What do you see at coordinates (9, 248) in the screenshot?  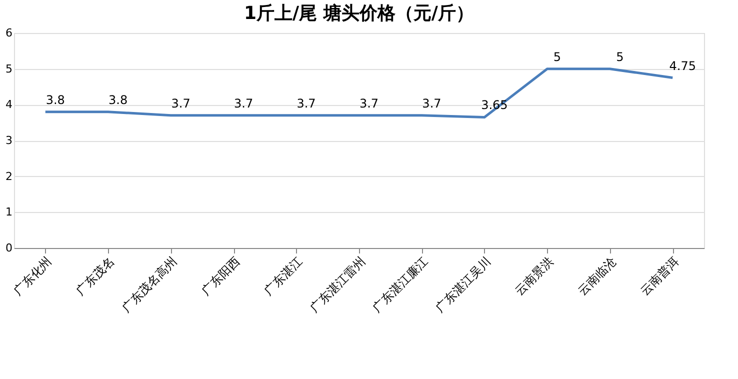 I see `y-tick-label: 0` at bounding box center [9, 248].